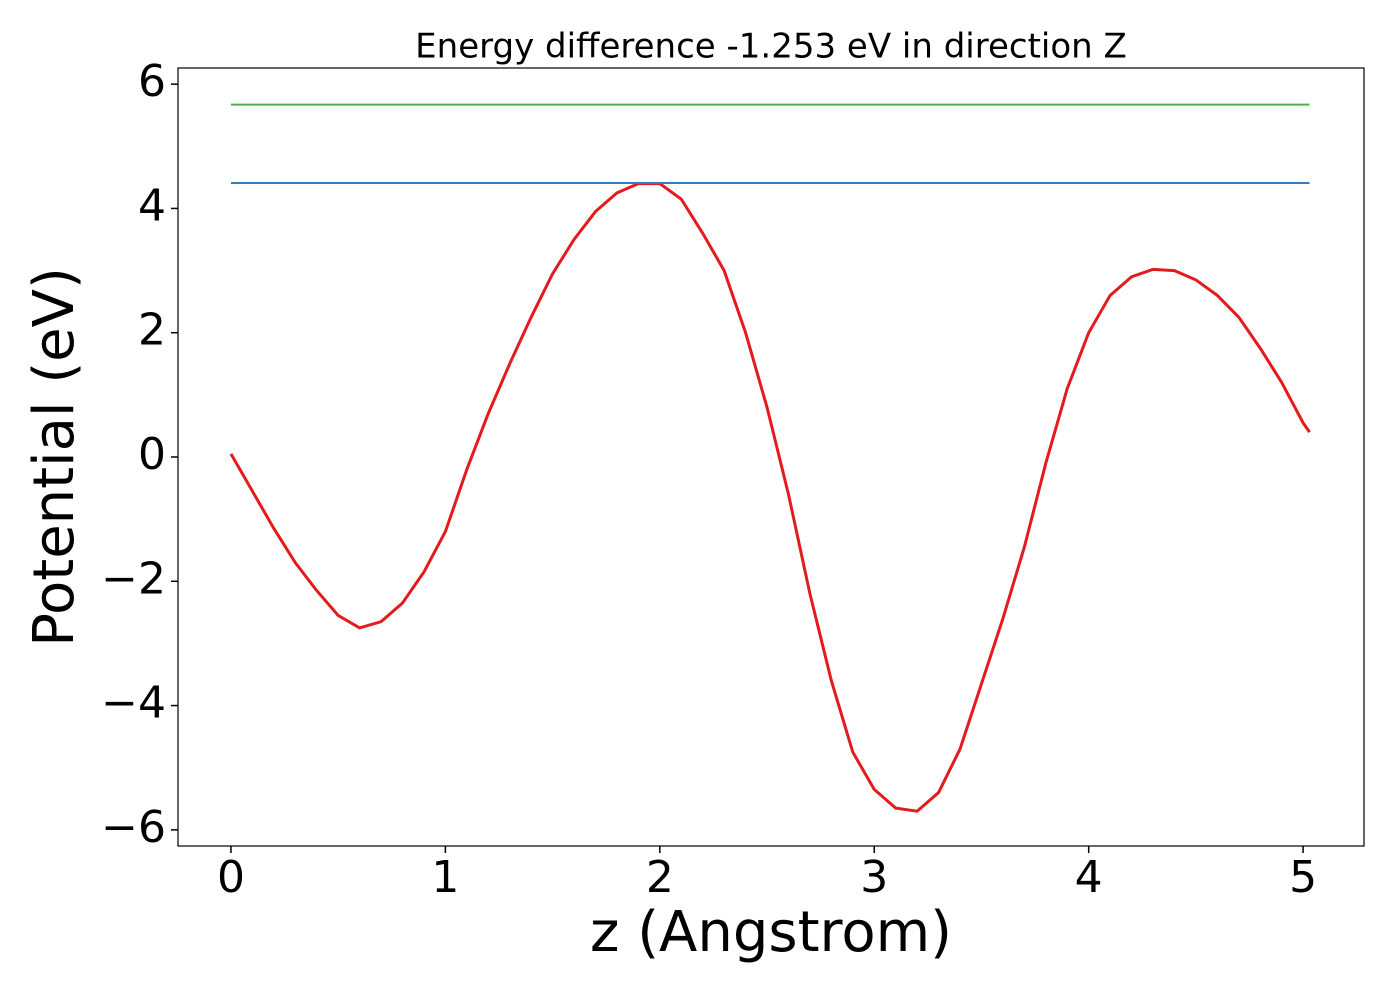 Image resolution: width=1400 pixels, height=1000 pixels. What do you see at coordinates (231, 877) in the screenshot?
I see `x-tick-label: 0` at bounding box center [231, 877].